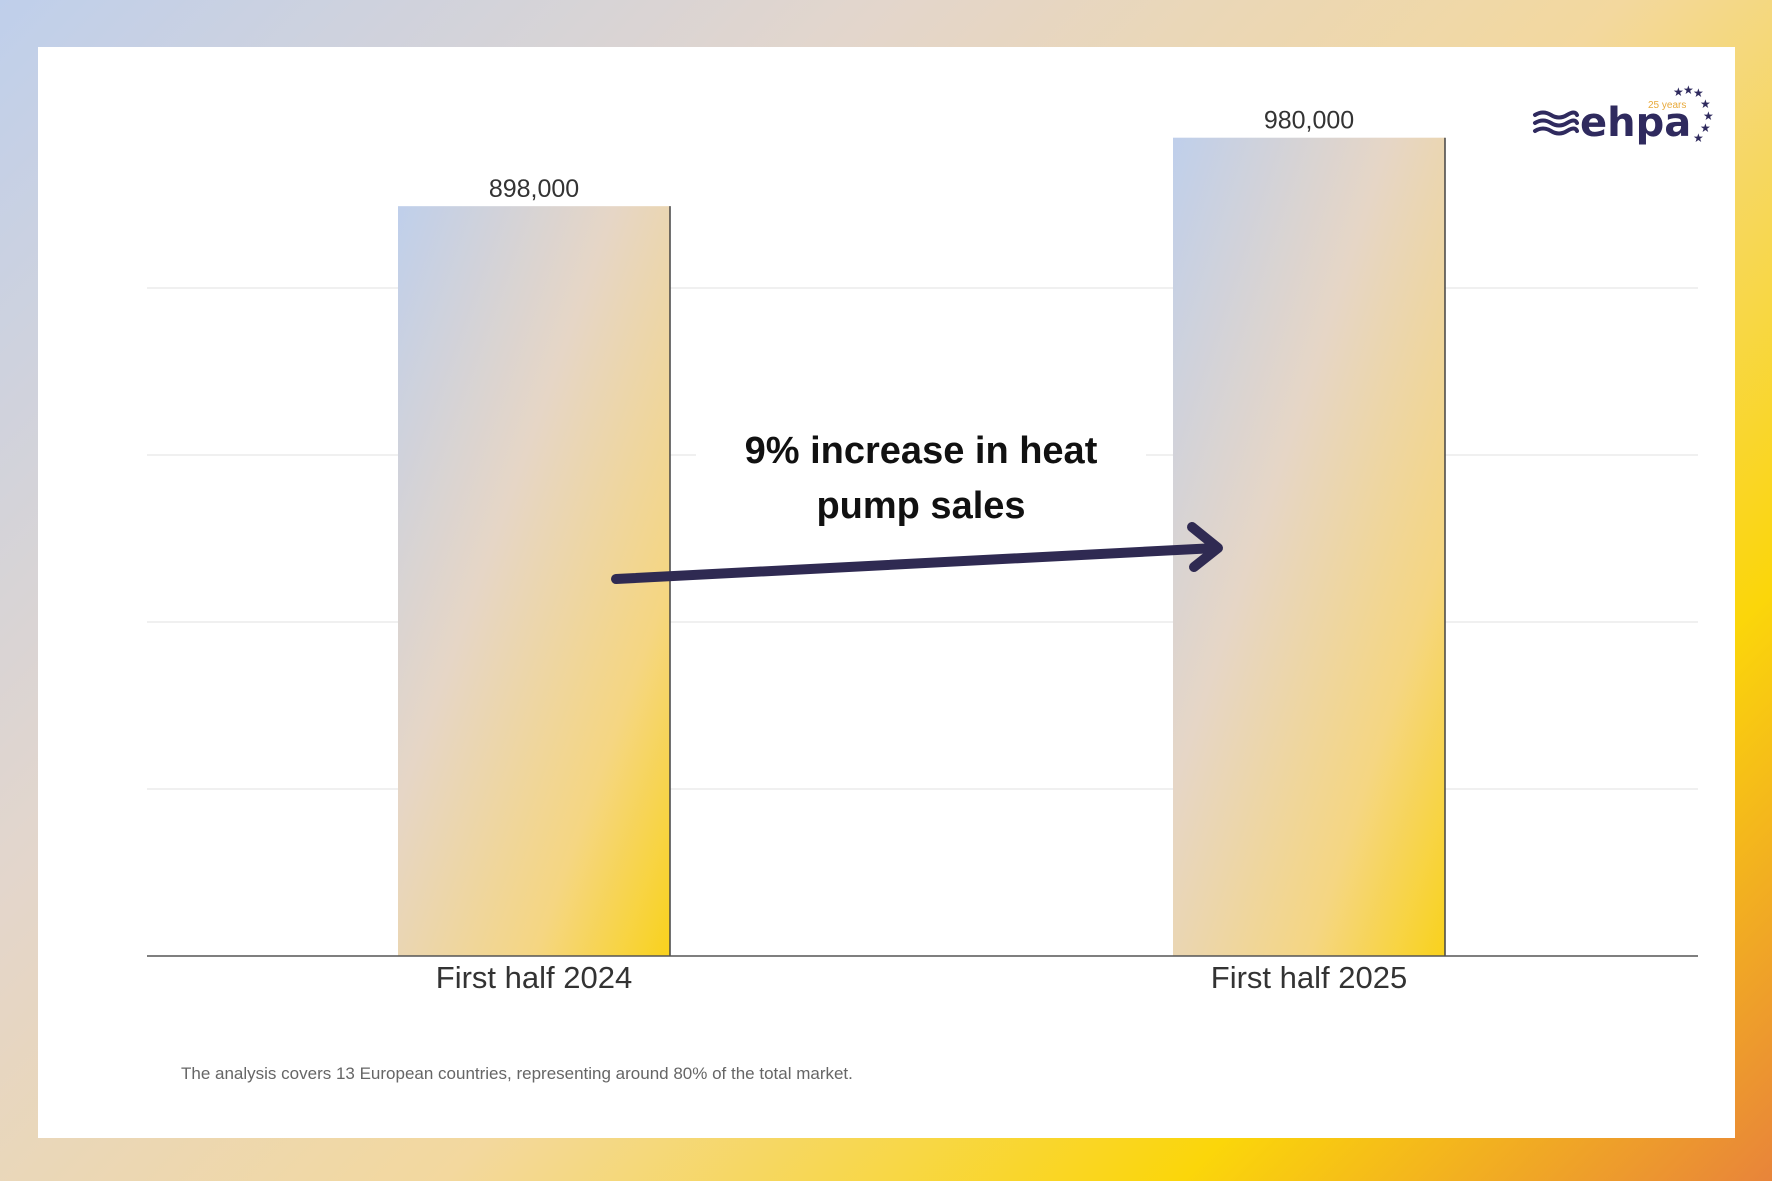  What do you see at coordinates (1635, 123) in the screenshot?
I see `svg-text: ehpa` at bounding box center [1635, 123].